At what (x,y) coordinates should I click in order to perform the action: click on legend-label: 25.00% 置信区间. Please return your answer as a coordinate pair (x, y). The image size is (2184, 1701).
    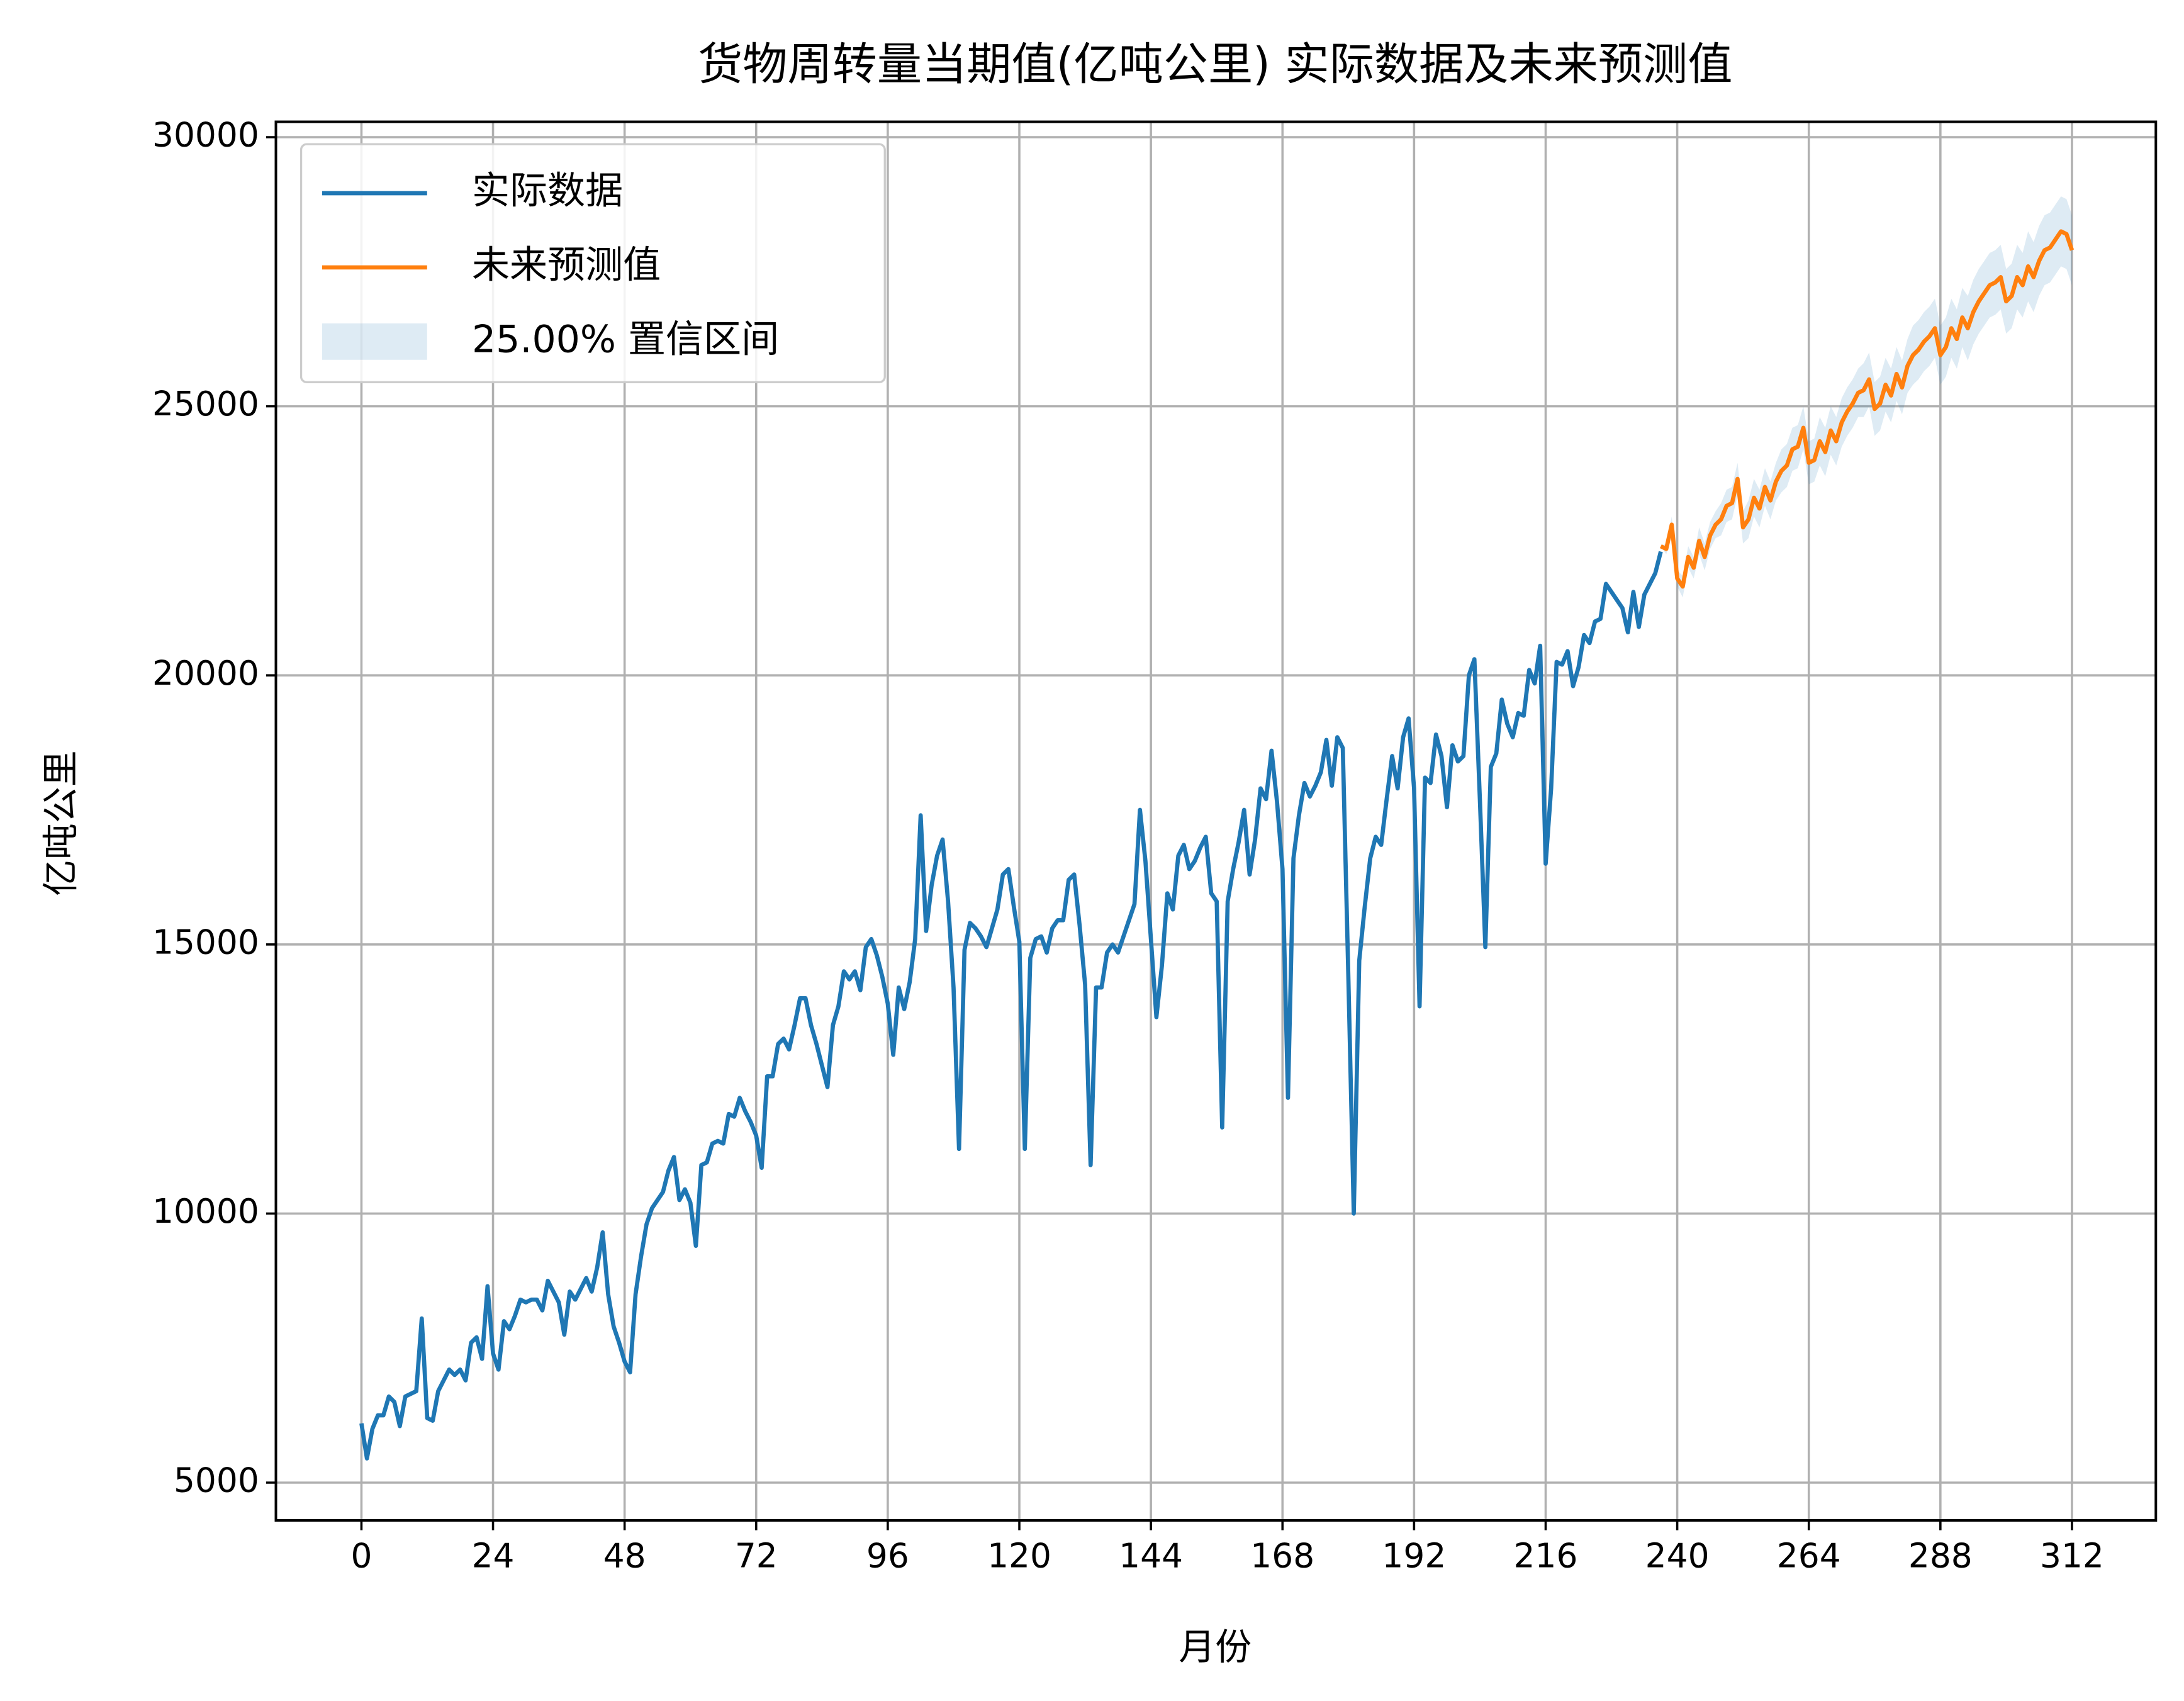
    Looking at the image, I should click on (625, 339).